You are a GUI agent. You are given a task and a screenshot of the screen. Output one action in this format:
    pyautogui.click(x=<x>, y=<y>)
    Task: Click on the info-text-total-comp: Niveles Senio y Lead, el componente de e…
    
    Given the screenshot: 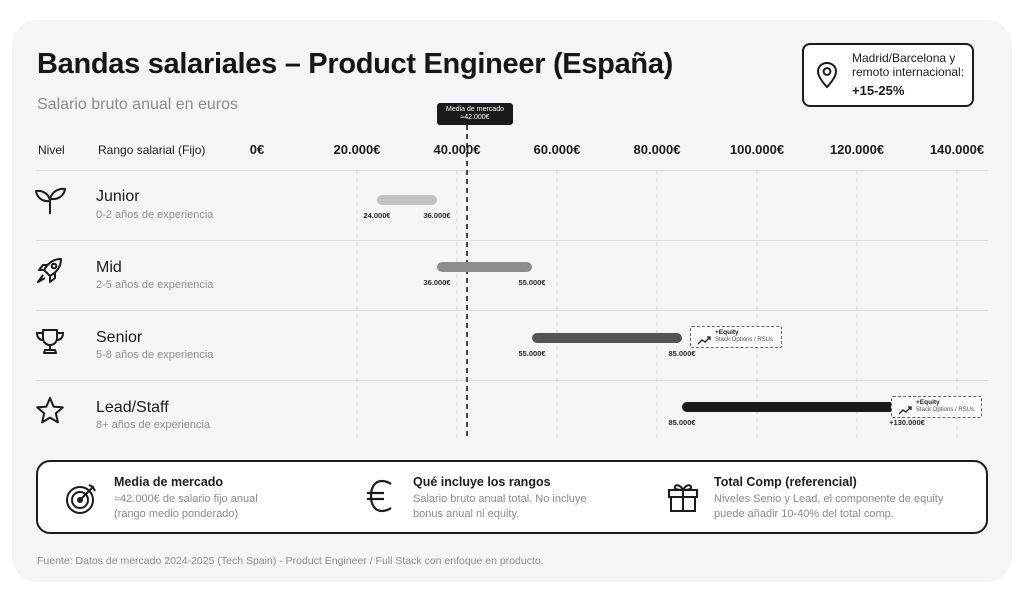 What is the action you would take?
    pyautogui.click(x=828, y=507)
    